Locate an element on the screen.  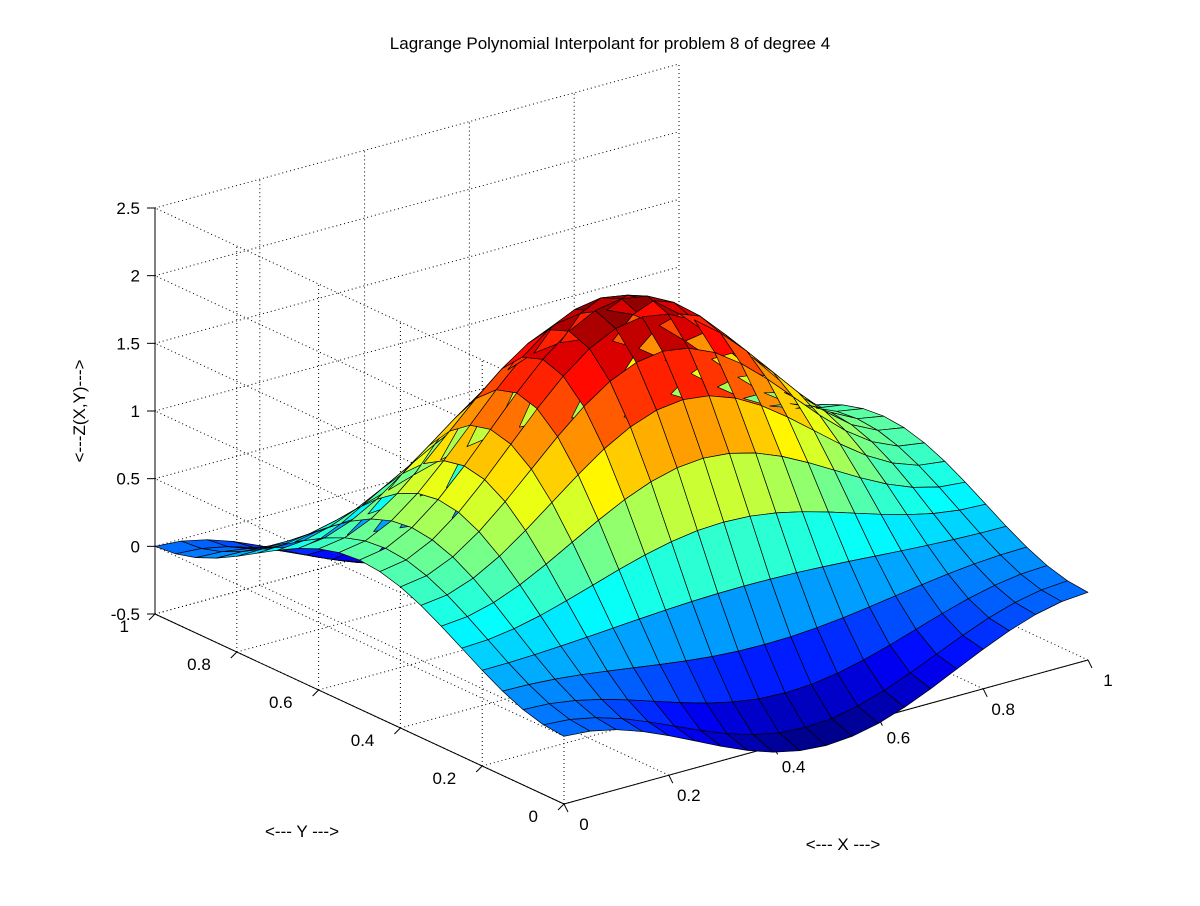
y-tick-label: 0.6 is located at coordinates (281, 702).